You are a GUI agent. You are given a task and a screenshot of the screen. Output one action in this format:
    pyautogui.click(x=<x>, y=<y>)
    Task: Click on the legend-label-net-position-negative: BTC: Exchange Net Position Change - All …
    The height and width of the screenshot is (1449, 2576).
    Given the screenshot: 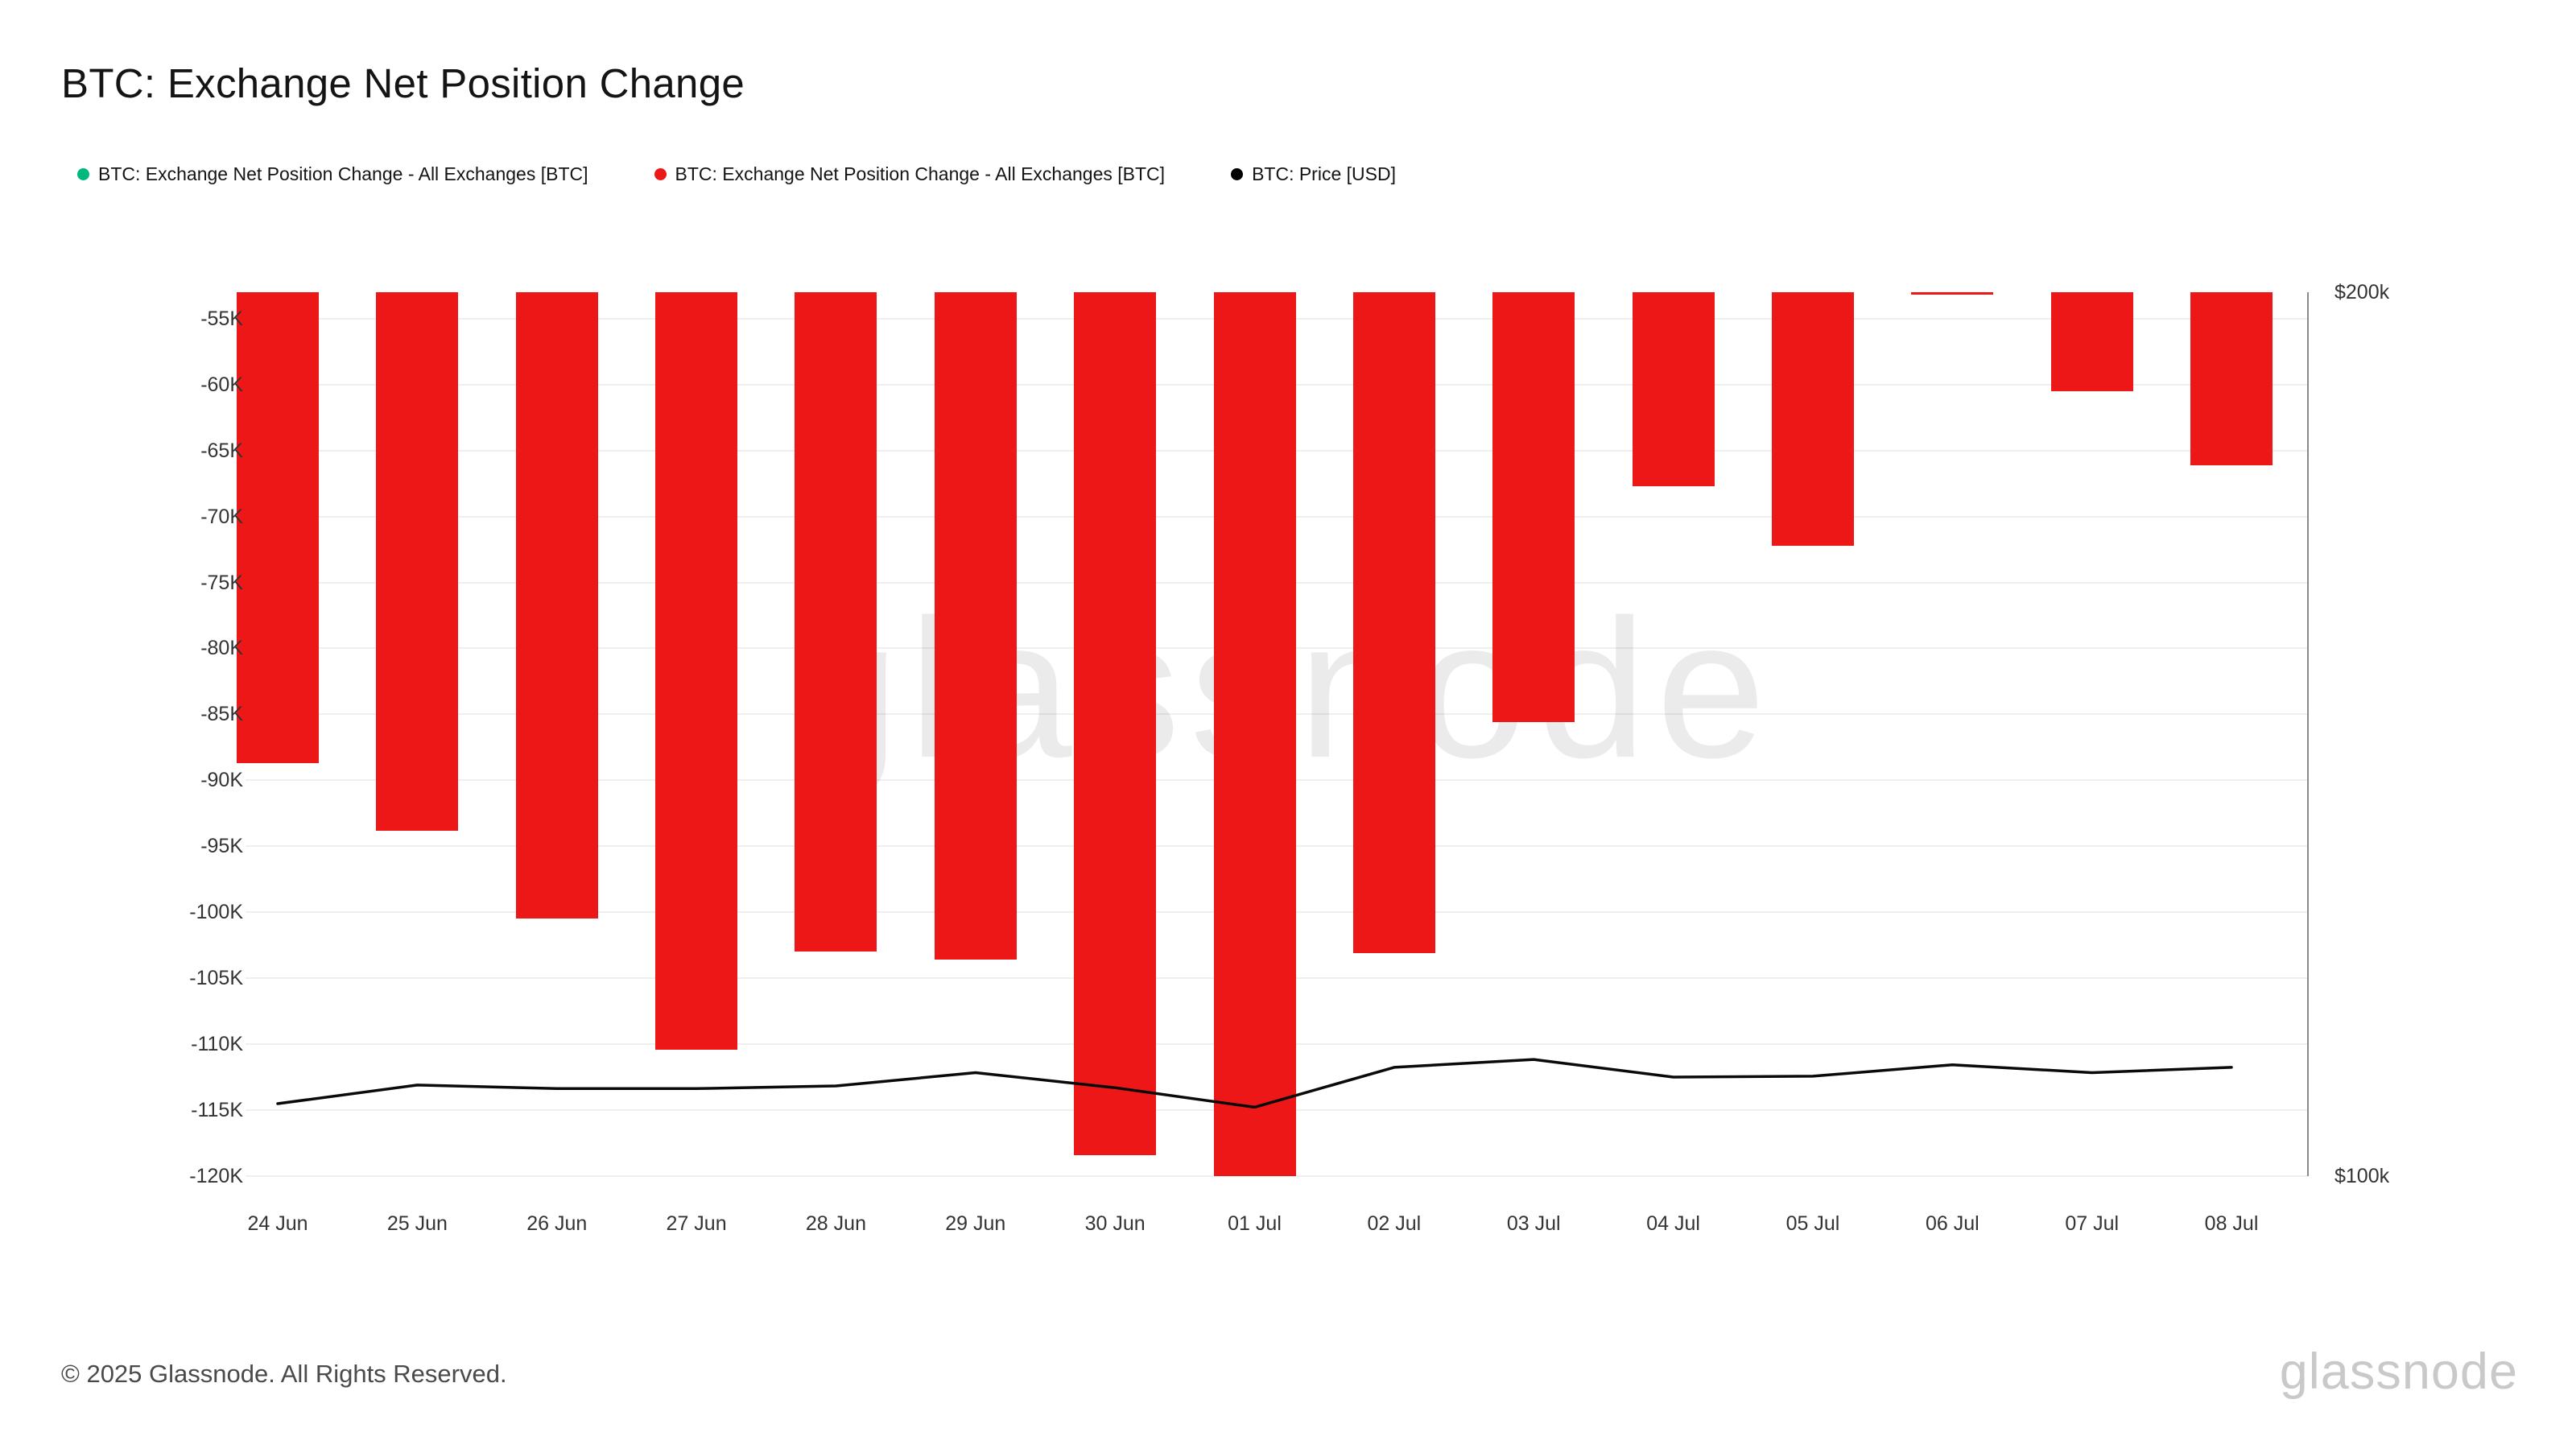 What is the action you would take?
    pyautogui.click(x=920, y=173)
    